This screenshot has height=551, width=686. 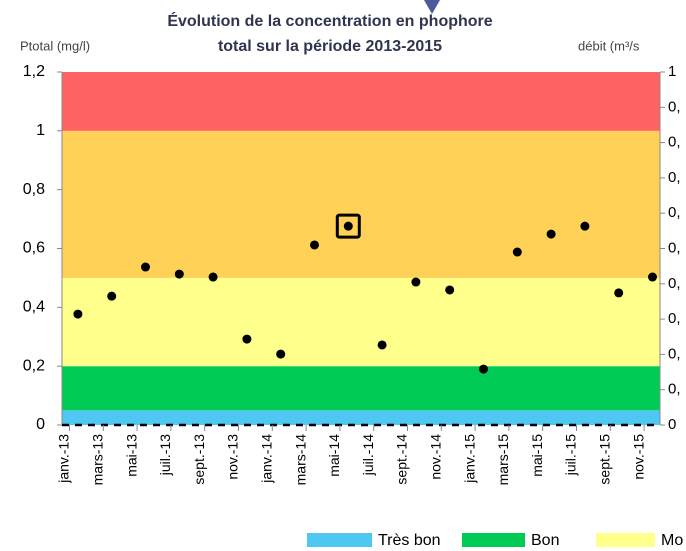 What do you see at coordinates (34, 248) in the screenshot?
I see `y-tick-label: 0,6` at bounding box center [34, 248].